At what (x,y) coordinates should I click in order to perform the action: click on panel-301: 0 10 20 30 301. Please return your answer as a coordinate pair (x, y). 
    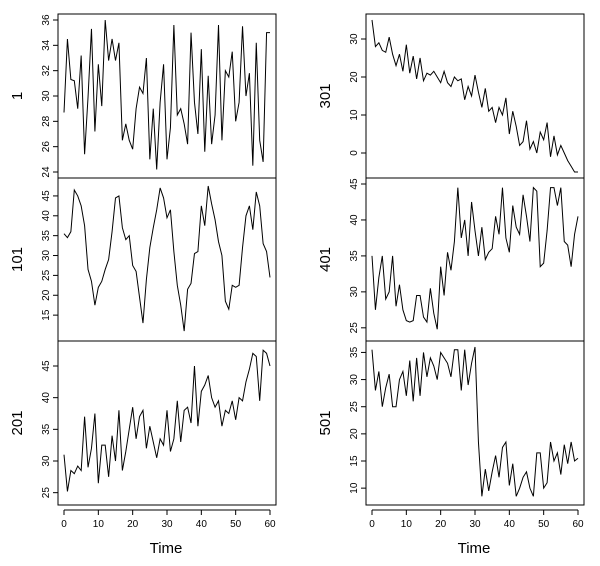
    Looking at the image, I should click on (451, 96).